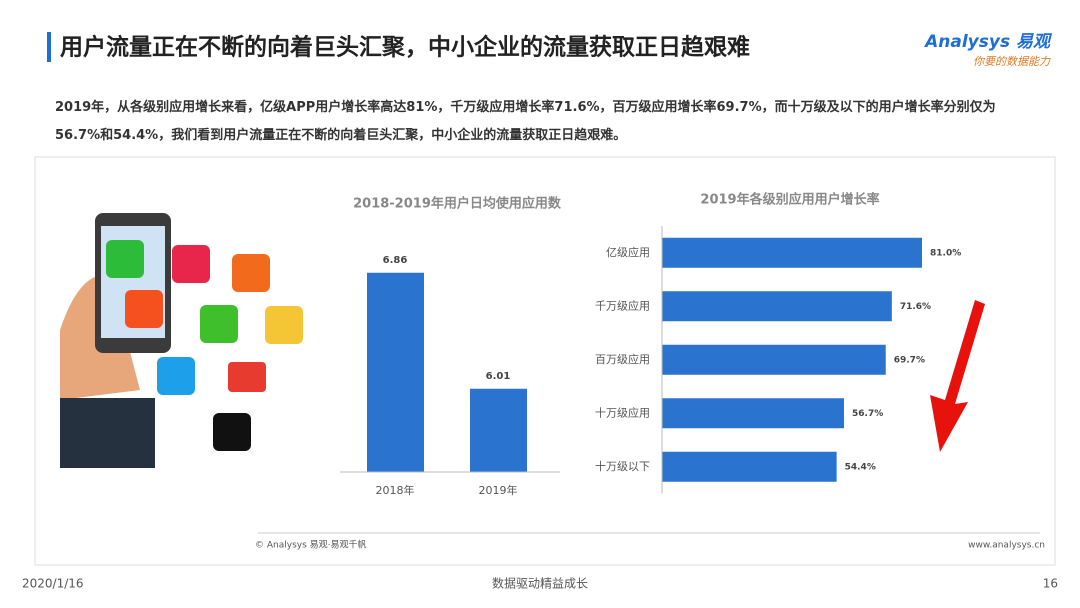 The height and width of the screenshot is (608, 1080). What do you see at coordinates (498, 376) in the screenshot?
I see `value-label: 6.01` at bounding box center [498, 376].